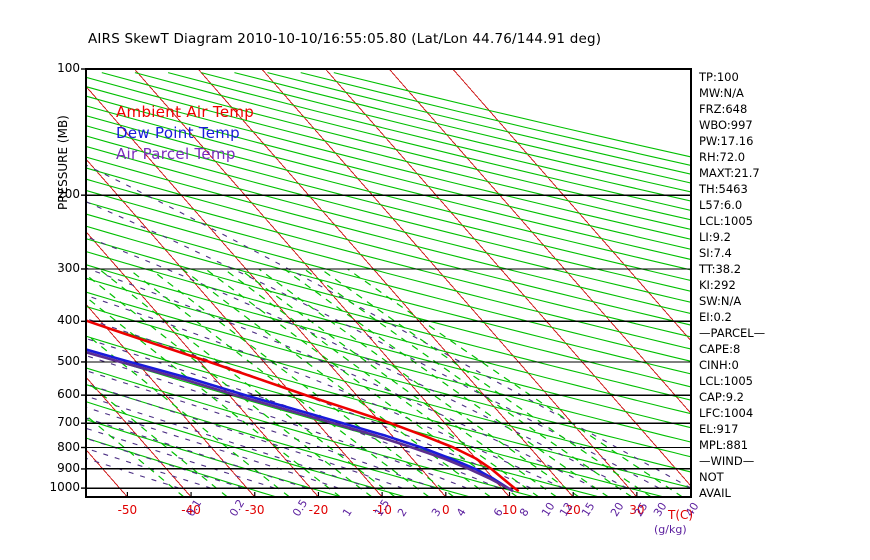 The image size is (870, 560). I want to click on pressure-tick-1000: 1000, so click(64, 487).